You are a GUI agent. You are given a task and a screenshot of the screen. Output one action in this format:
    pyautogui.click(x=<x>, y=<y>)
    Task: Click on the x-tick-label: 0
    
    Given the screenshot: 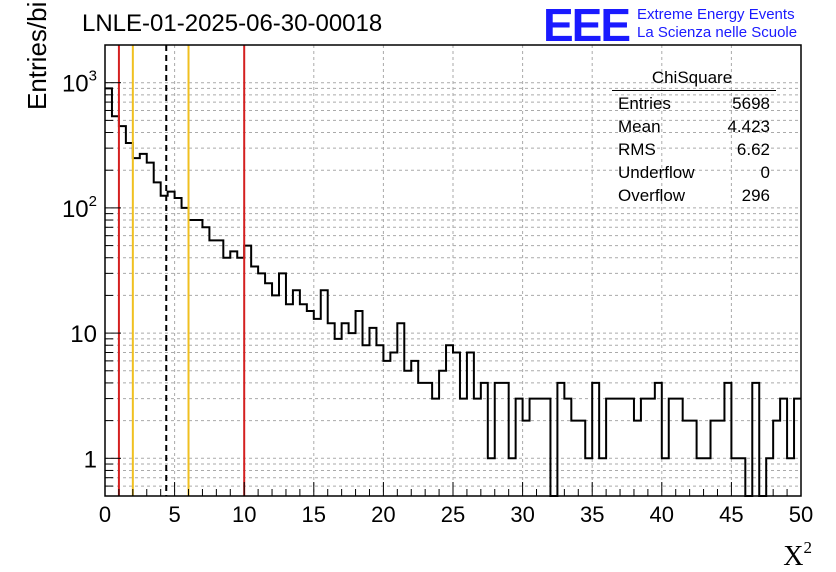 What is the action you would take?
    pyautogui.click(x=105, y=514)
    